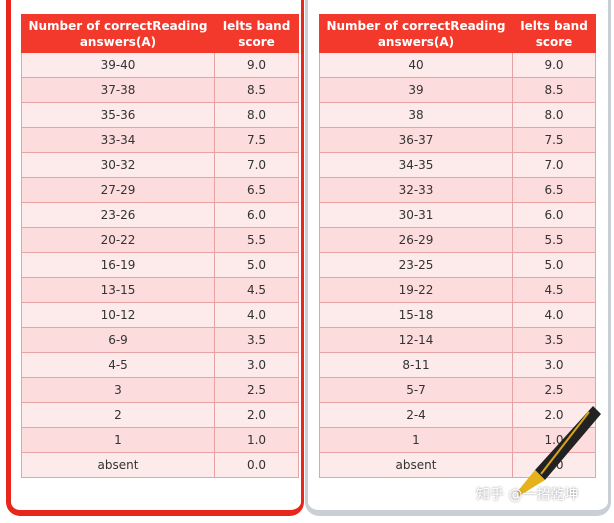  Describe the element at coordinates (416, 415) in the screenshot. I see `answers-range: 2-4` at that location.